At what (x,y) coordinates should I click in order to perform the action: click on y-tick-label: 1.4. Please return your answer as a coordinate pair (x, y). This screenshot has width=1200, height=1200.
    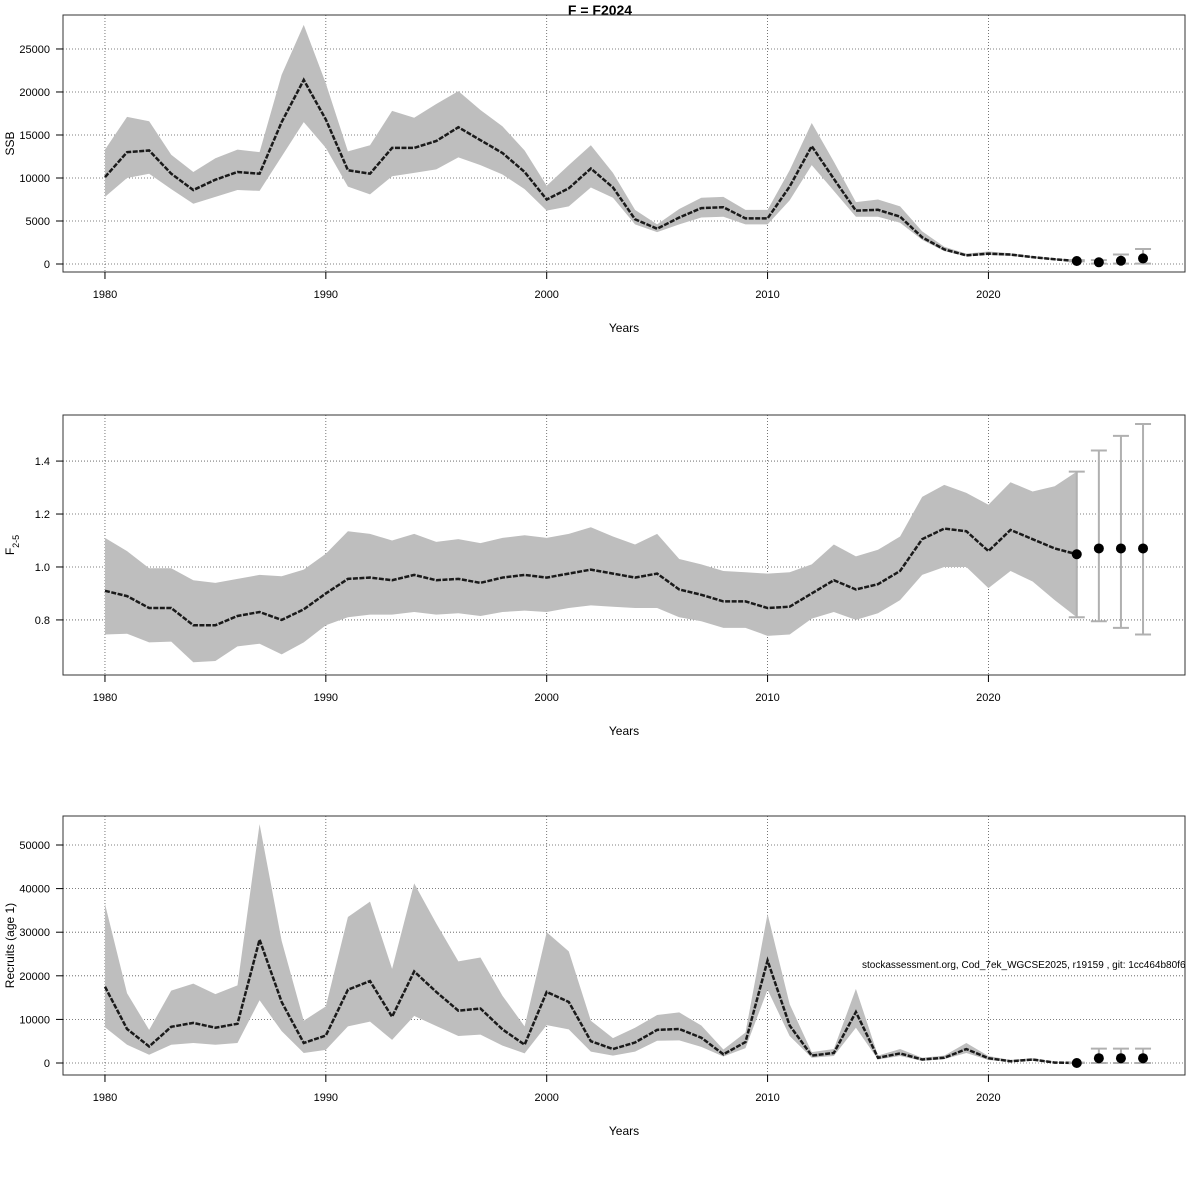
    Looking at the image, I should click on (42, 462).